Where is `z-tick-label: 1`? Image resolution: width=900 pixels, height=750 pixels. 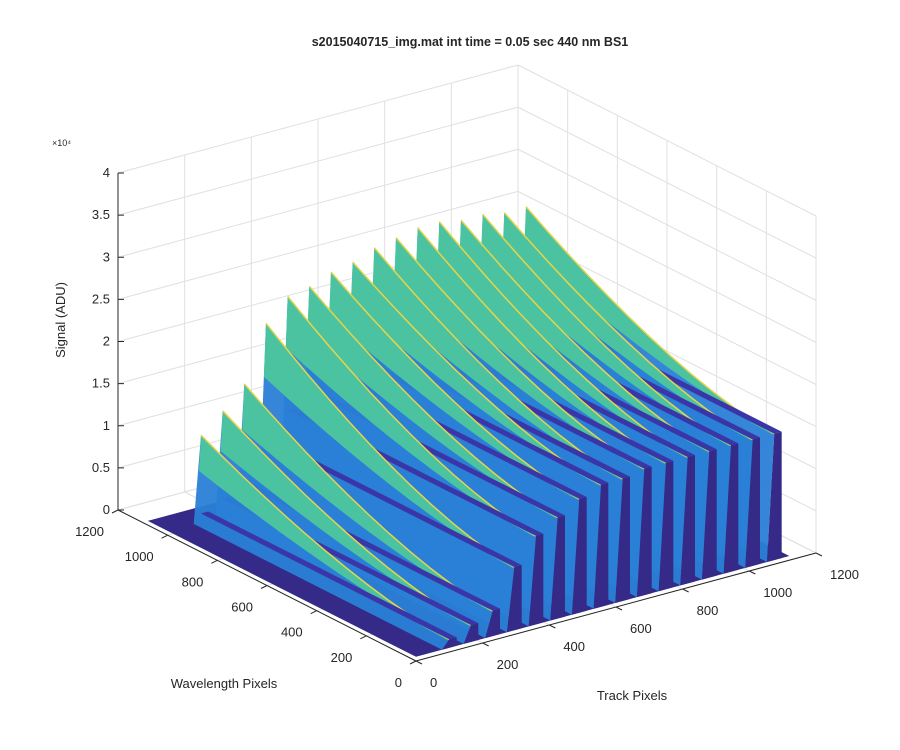
z-tick-label: 1 is located at coordinates (106, 425).